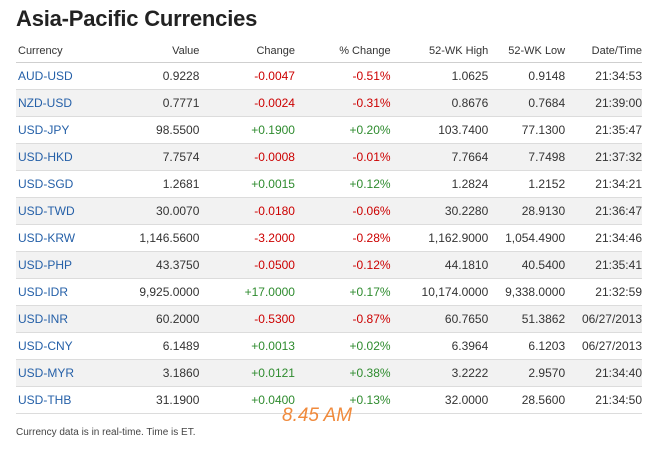 The width and height of the screenshot is (657, 461). I want to click on change-cell: +17.0000, so click(247, 292).